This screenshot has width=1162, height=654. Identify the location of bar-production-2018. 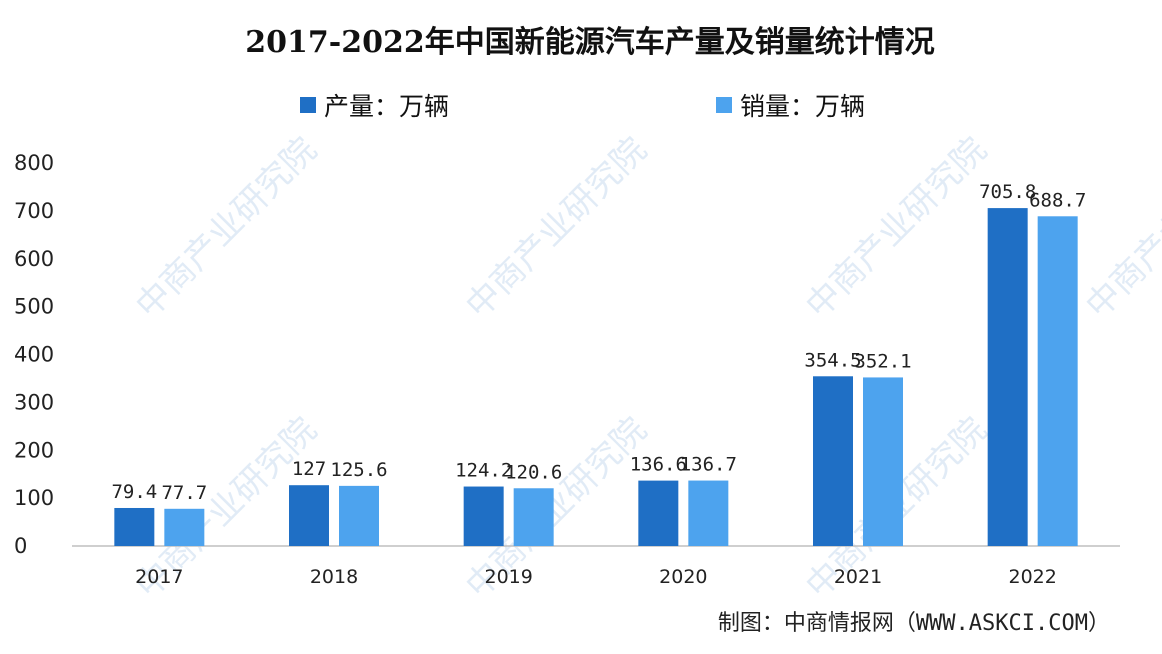
(309, 515).